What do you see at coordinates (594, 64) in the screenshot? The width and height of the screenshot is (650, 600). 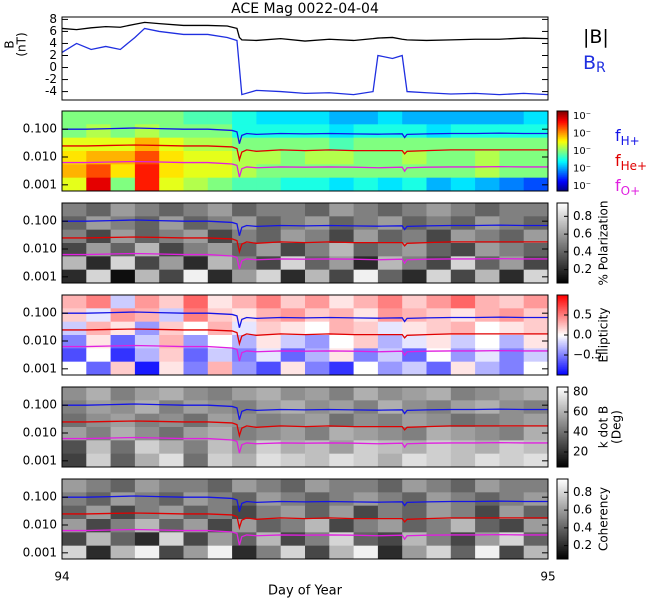 I see `legend-entry: BR` at bounding box center [594, 64].